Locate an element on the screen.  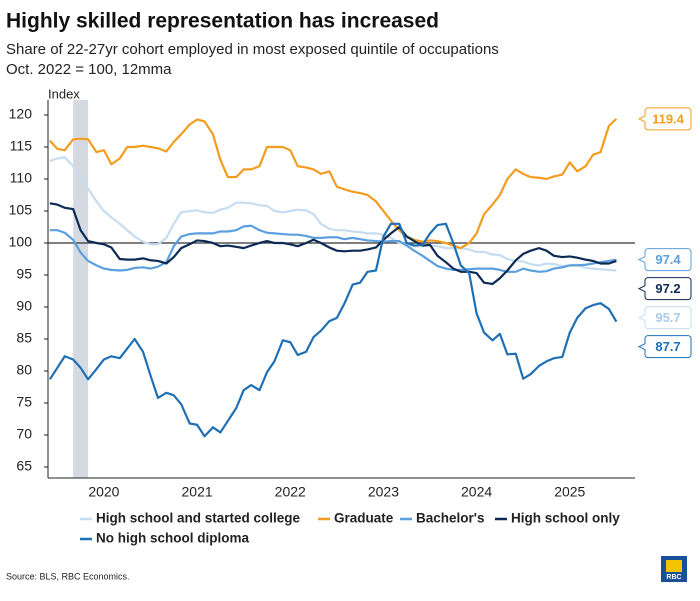
x-tick-label: 2020 is located at coordinates (103, 492).